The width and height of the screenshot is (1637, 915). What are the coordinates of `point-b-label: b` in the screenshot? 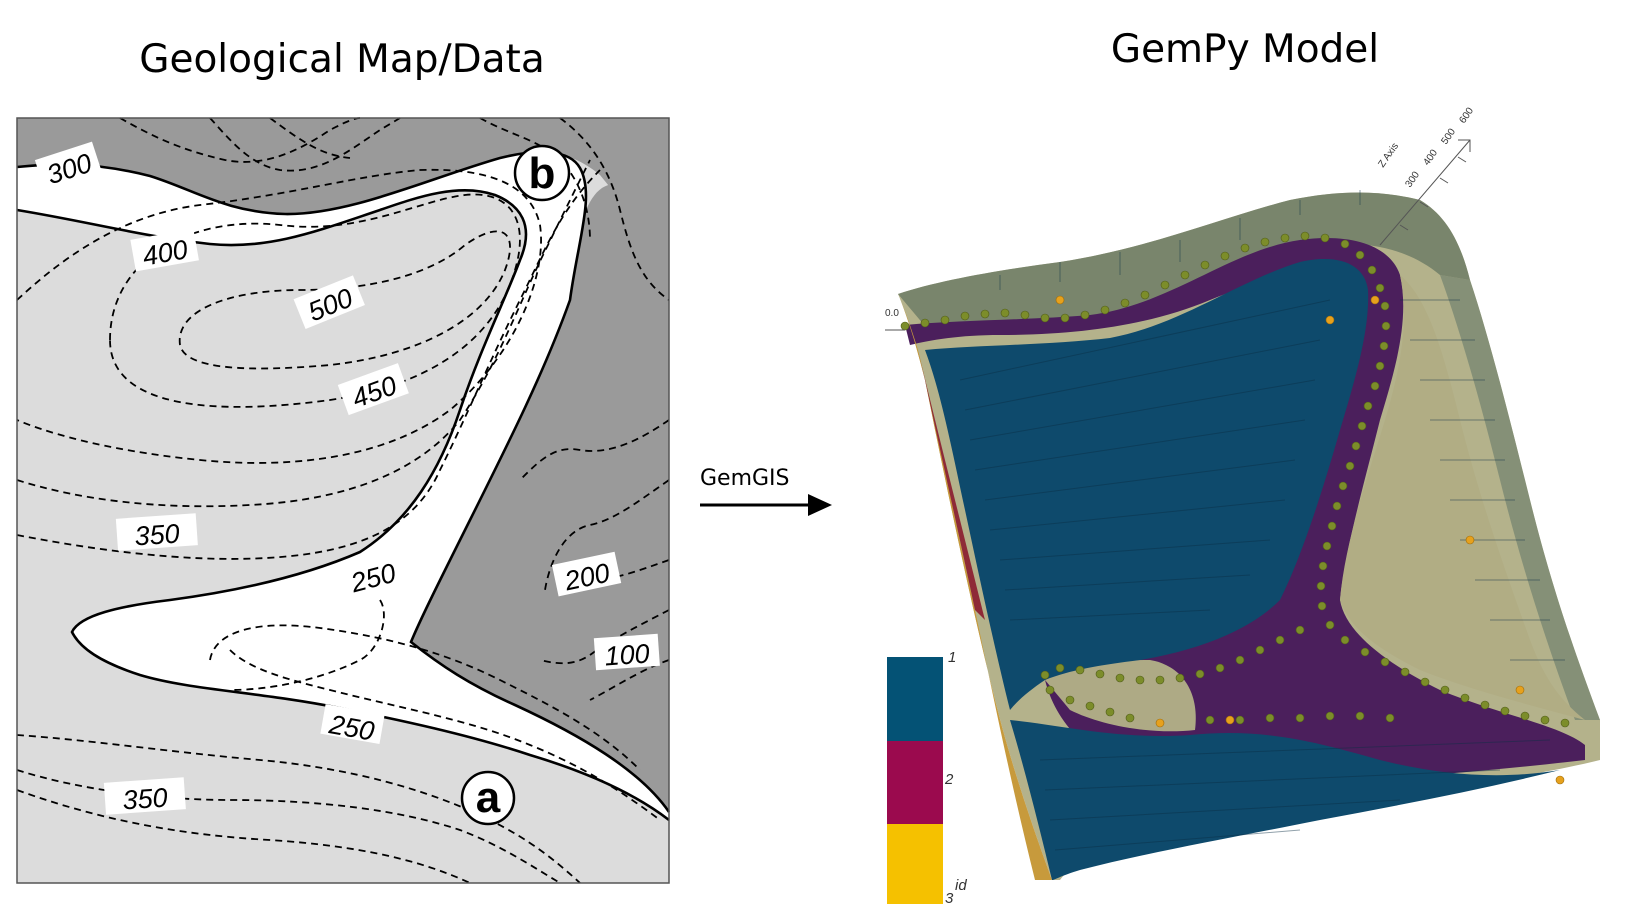 It's located at (542, 173).